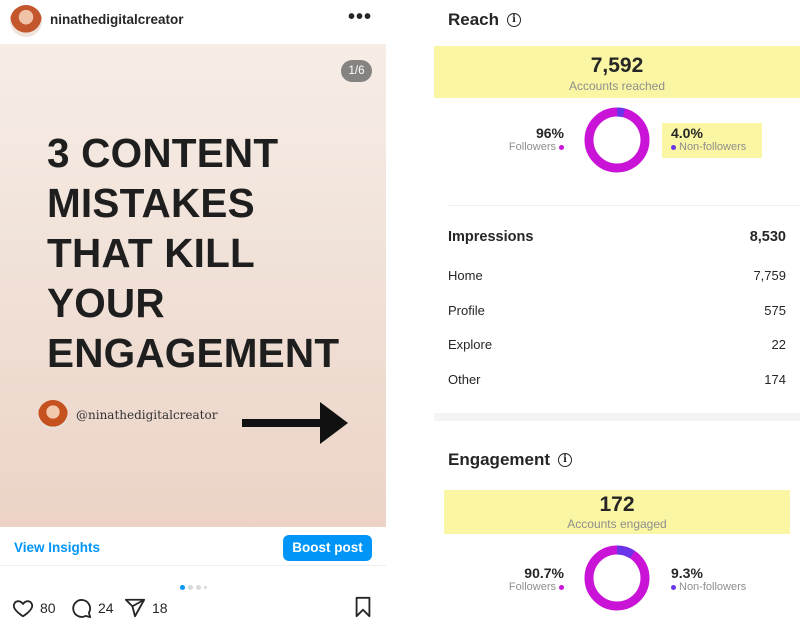 The width and height of the screenshot is (800, 630). I want to click on engagement-nonfollowers-label: Non-followers, so click(713, 587).